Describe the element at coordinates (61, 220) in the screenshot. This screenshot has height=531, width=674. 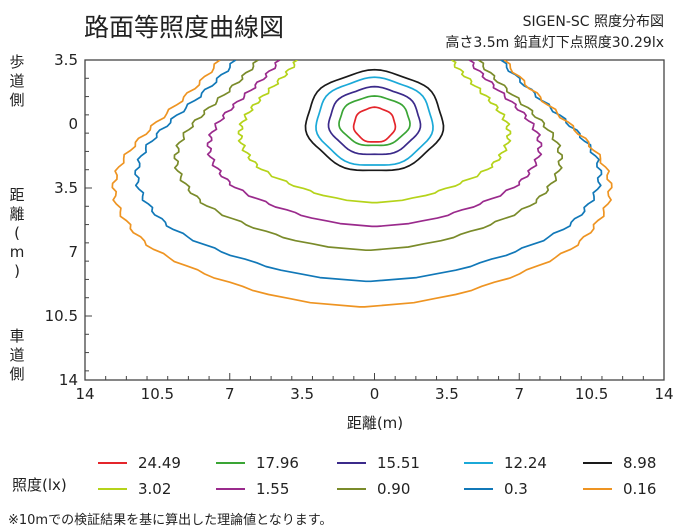
I see `y-tick-labels: 3.5 0 3.5 7 10.5 14` at that location.